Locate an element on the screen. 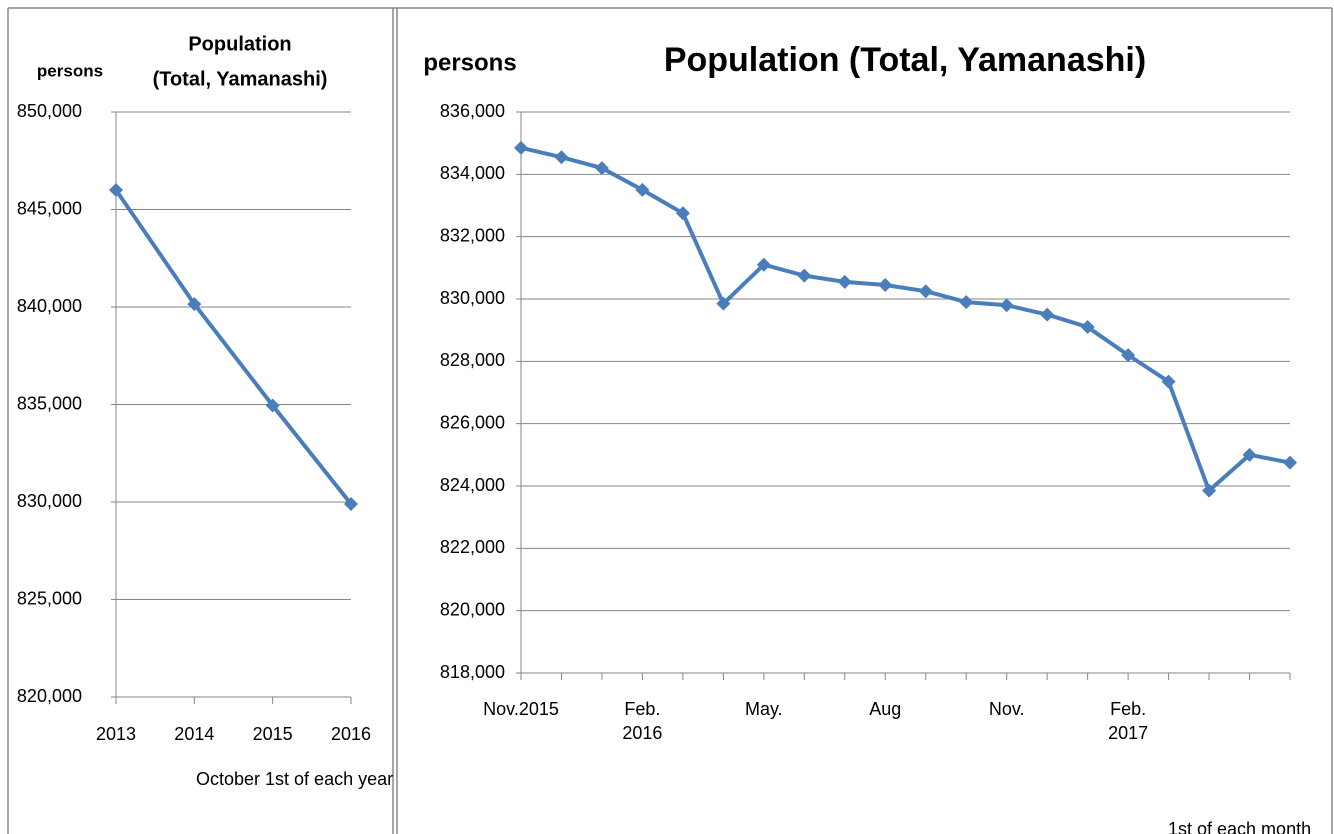 The width and height of the screenshot is (1334, 834). x-tick-label: 2015 is located at coordinates (272, 734).